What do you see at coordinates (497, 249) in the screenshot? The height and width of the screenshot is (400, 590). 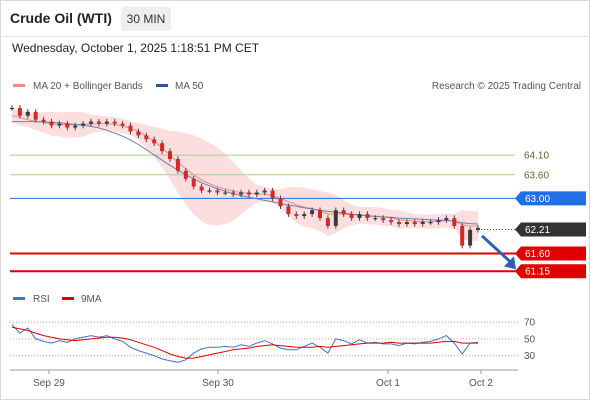 I see `forecast-arrow-shaft` at bounding box center [497, 249].